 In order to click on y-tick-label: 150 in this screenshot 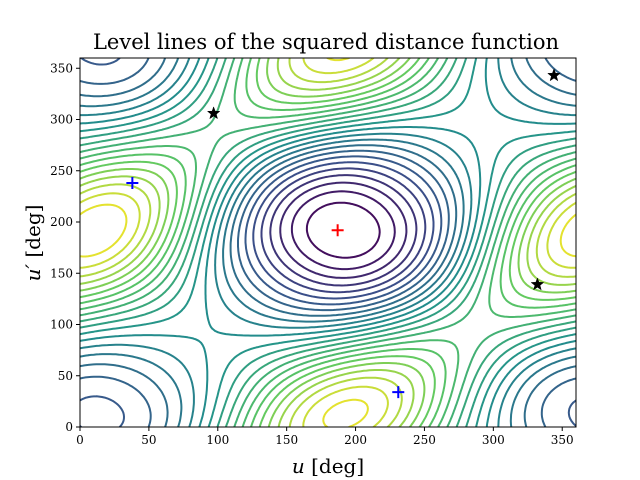, I will do `click(61, 273)`.